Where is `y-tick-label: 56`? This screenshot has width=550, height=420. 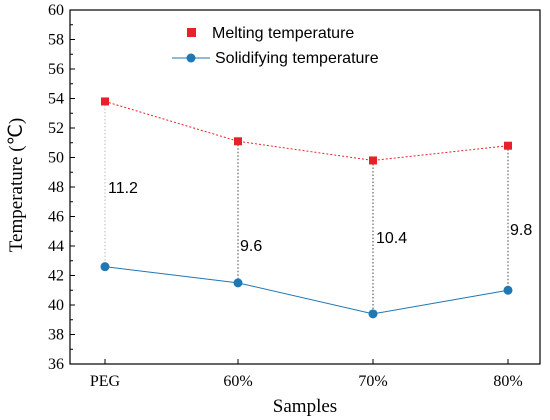
y-tick-label: 56 is located at coordinates (56, 69).